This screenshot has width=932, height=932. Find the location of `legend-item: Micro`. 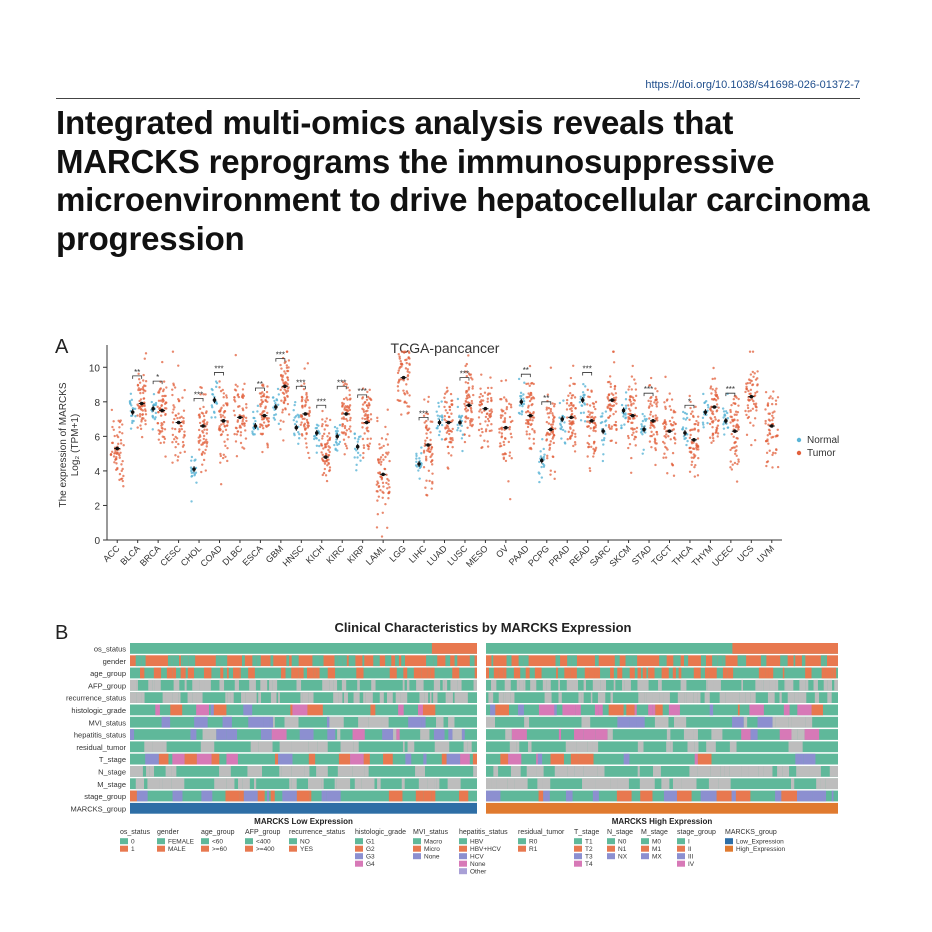

legend-item: Micro is located at coordinates (432, 849).